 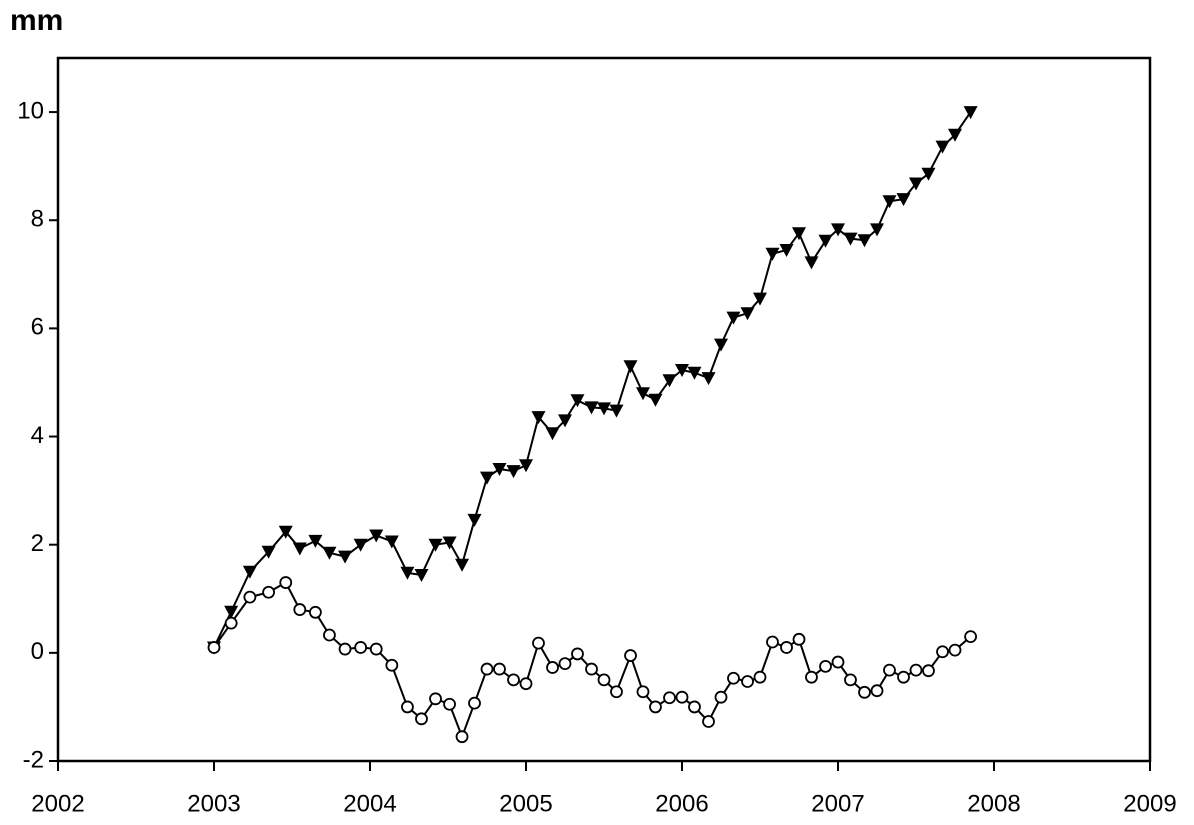 What do you see at coordinates (837, 803) in the screenshot?
I see `x-tick-label: 2007` at bounding box center [837, 803].